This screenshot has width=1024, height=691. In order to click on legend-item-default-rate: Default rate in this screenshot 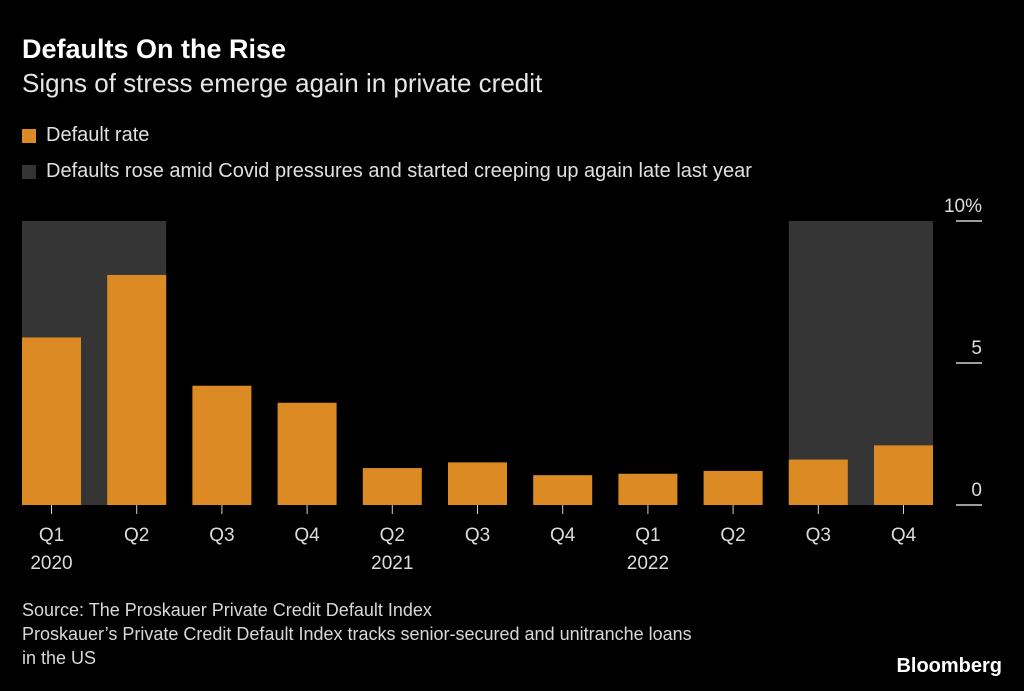, I will do `click(85, 135)`.